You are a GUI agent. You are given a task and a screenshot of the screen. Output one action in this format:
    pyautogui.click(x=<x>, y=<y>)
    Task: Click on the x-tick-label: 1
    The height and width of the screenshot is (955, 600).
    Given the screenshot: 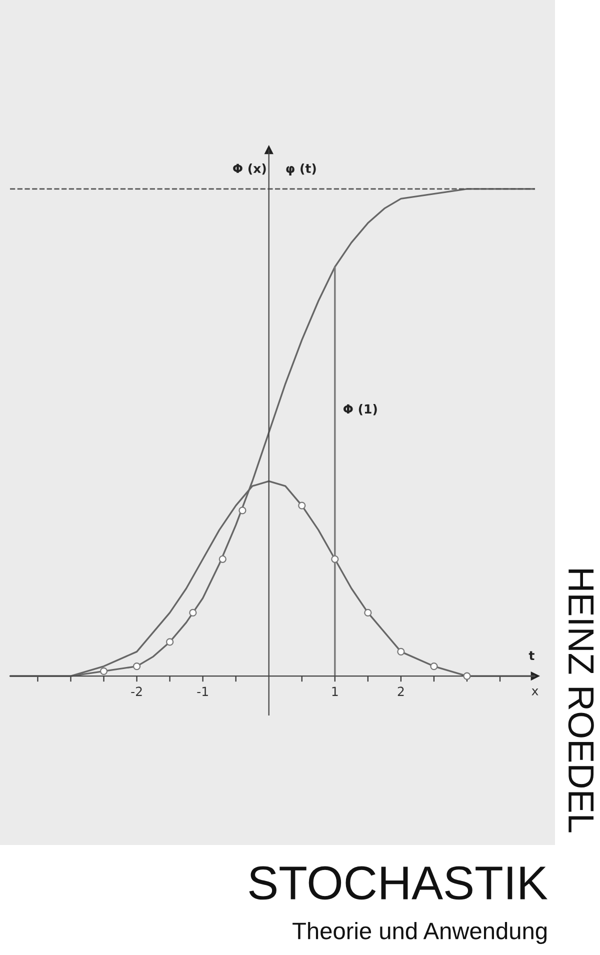 What is the action you would take?
    pyautogui.click(x=335, y=691)
    